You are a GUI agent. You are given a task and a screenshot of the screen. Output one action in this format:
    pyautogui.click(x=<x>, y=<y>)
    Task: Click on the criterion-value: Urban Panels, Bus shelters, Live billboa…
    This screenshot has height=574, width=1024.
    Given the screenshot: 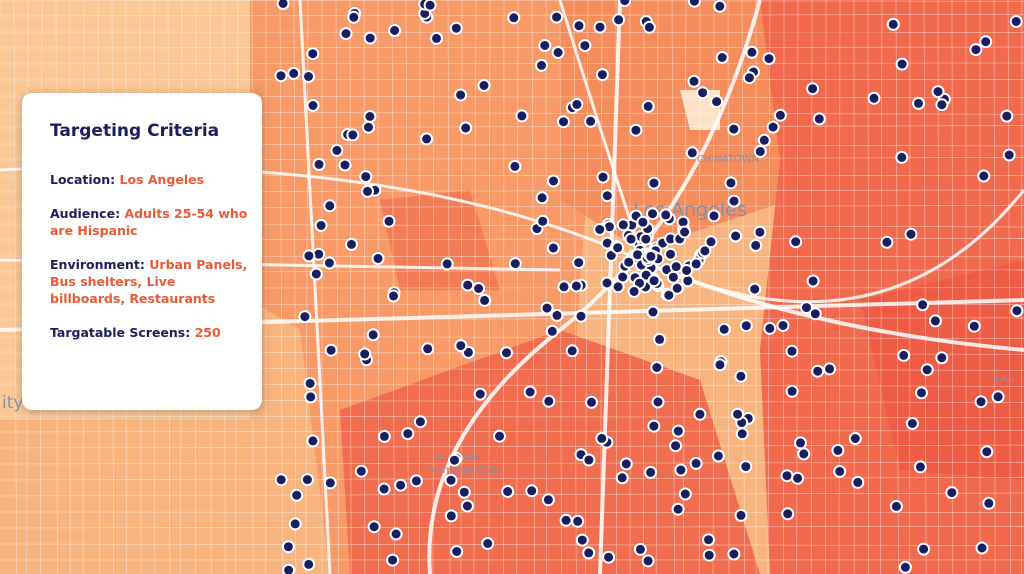 What is the action you would take?
    pyautogui.click(x=149, y=281)
    